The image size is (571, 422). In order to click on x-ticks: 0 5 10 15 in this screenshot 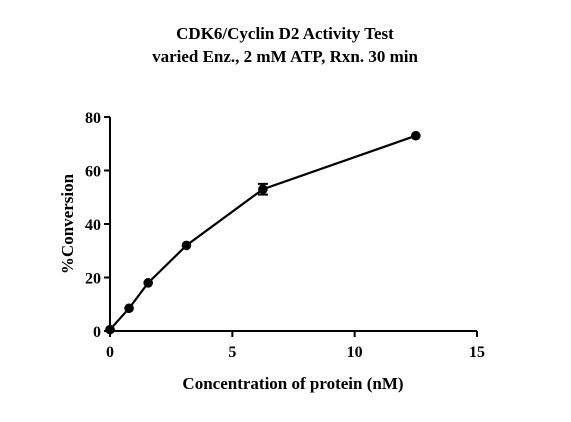, I will do `click(295, 346)`.